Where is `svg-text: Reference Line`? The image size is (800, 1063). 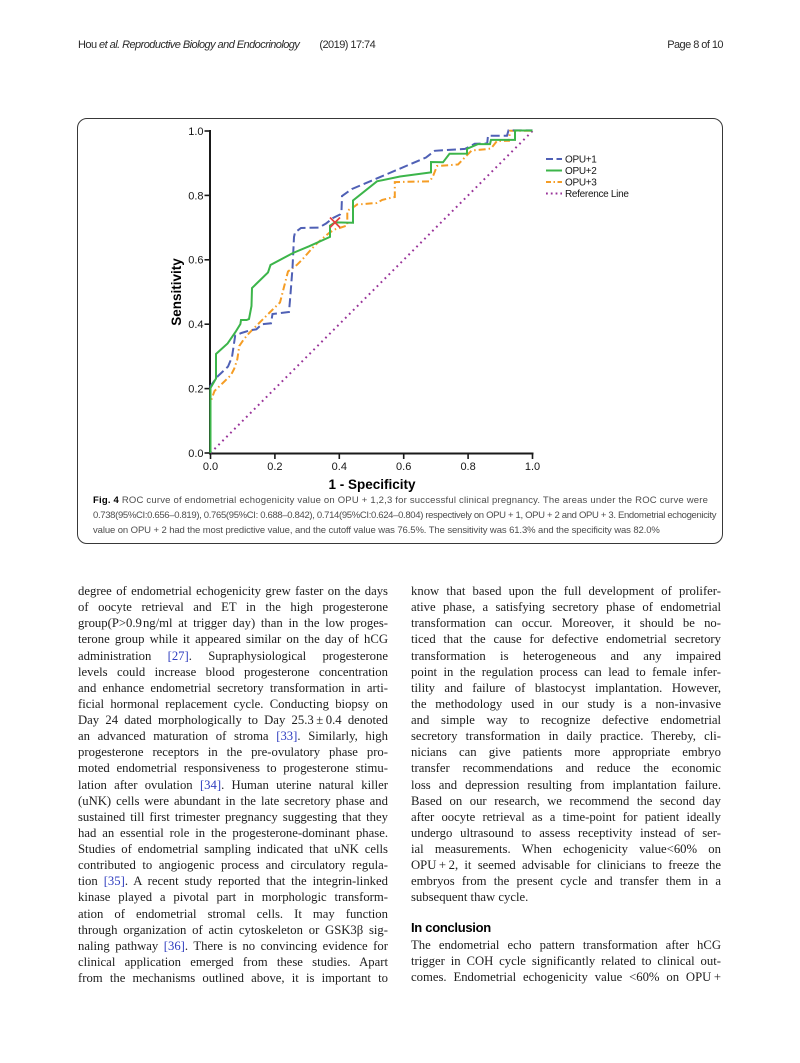 svg-text: Reference Line is located at coordinates (597, 194).